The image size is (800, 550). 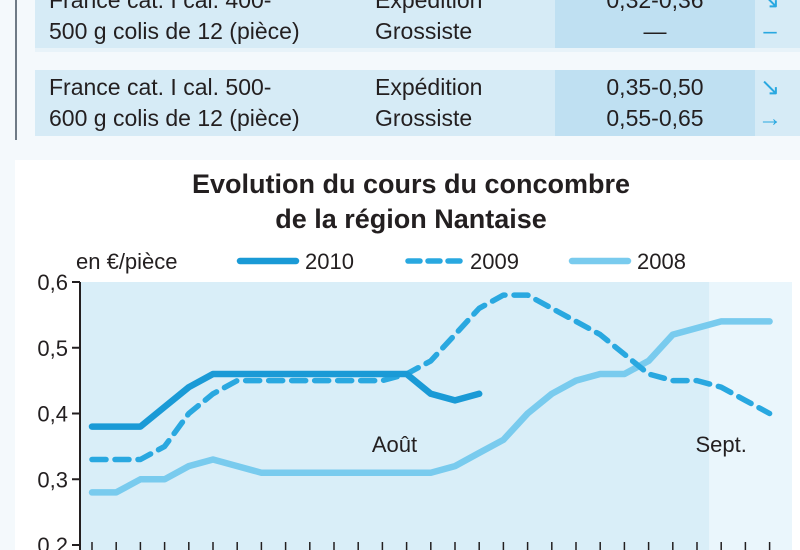 I want to click on chart-title-line-1: Evolution du cours du concombre, so click(x=411, y=184).